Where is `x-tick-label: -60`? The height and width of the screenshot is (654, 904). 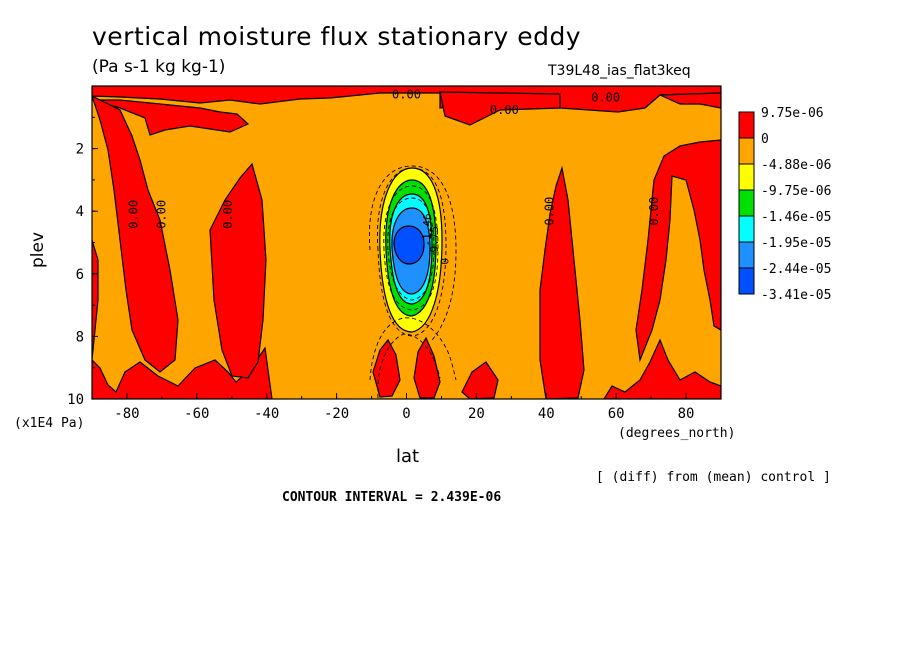
x-tick-label: -60 is located at coordinates (196, 414).